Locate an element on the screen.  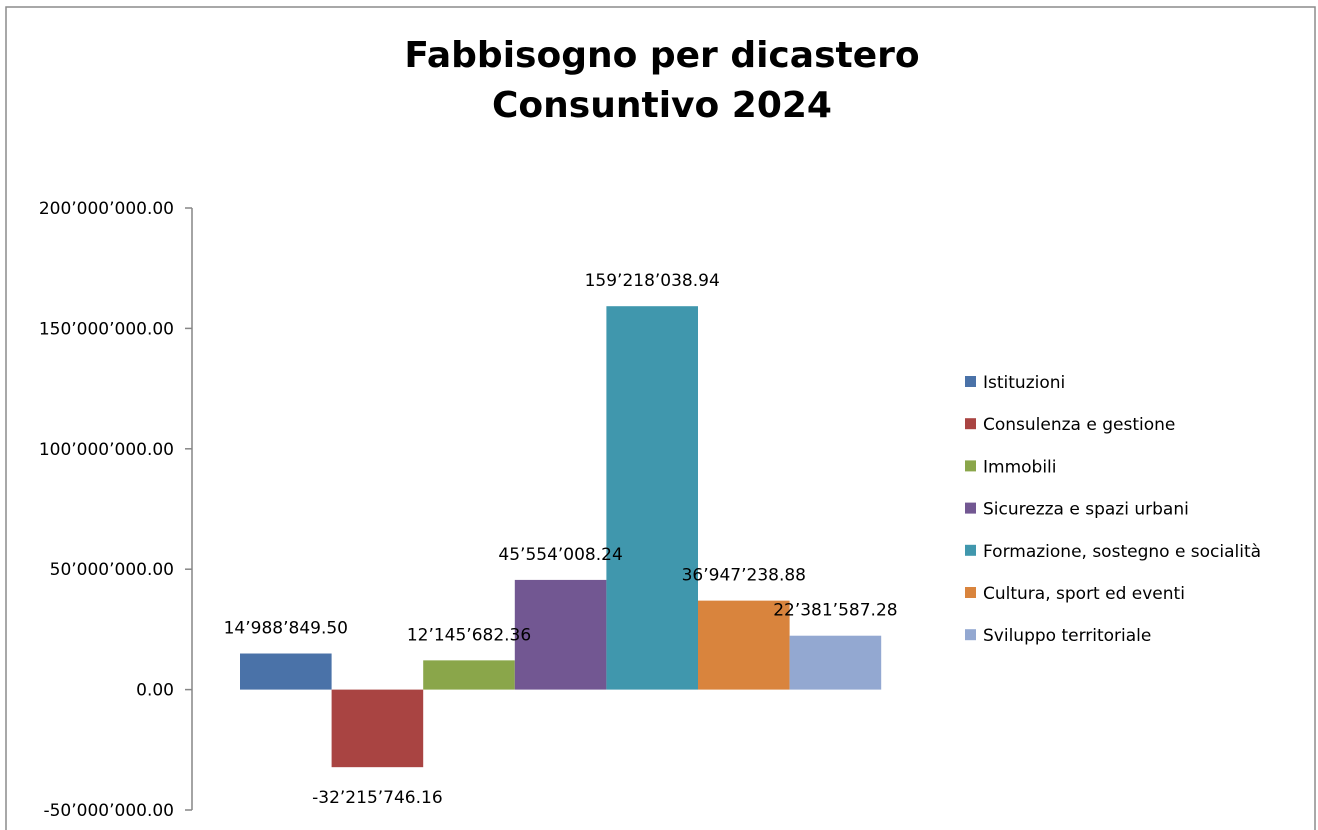
data-label-5: 159’218’038.94 is located at coordinates (652, 281).